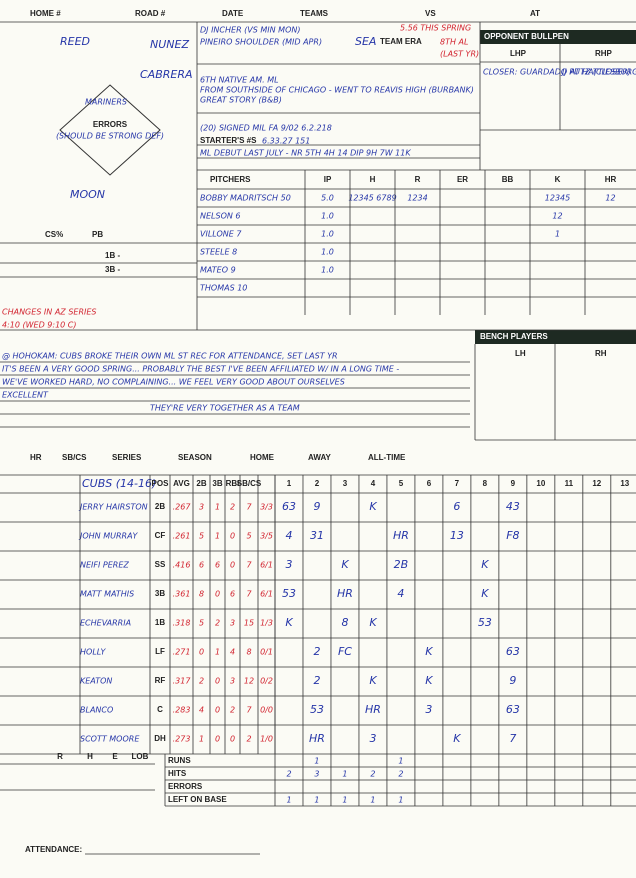 This screenshot has width=636, height=878. I want to click on player-name: MATT MATHIS, so click(107, 594).